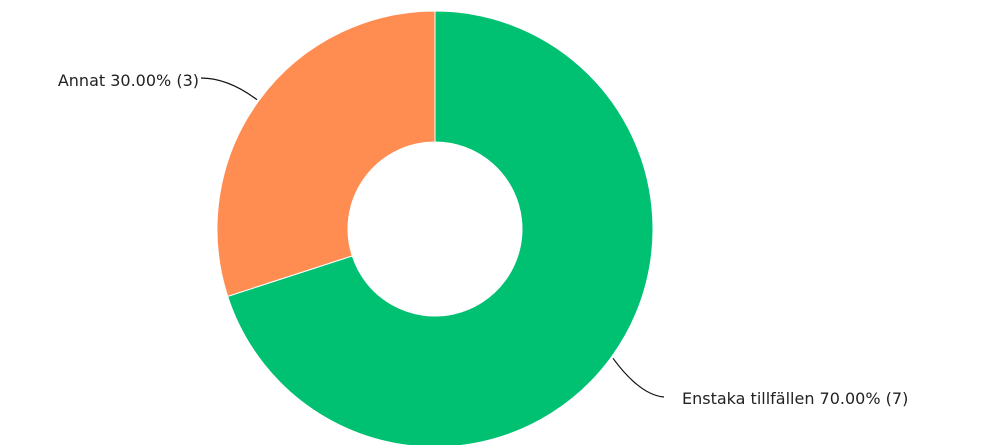 The width and height of the screenshot is (993, 445). What do you see at coordinates (795, 398) in the screenshot?
I see `slice-label: Enstaka tillfällen 70.00% (7)` at bounding box center [795, 398].